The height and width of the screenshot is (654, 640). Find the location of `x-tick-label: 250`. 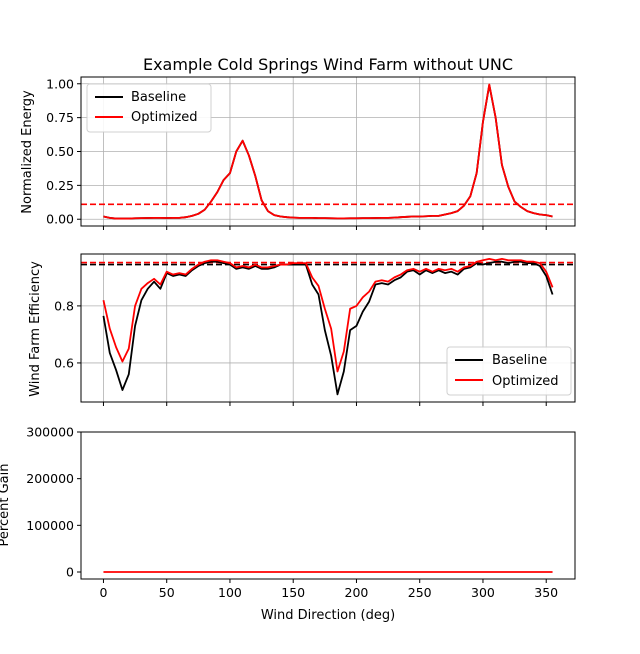

x-tick-label: 250 is located at coordinates (420, 592).